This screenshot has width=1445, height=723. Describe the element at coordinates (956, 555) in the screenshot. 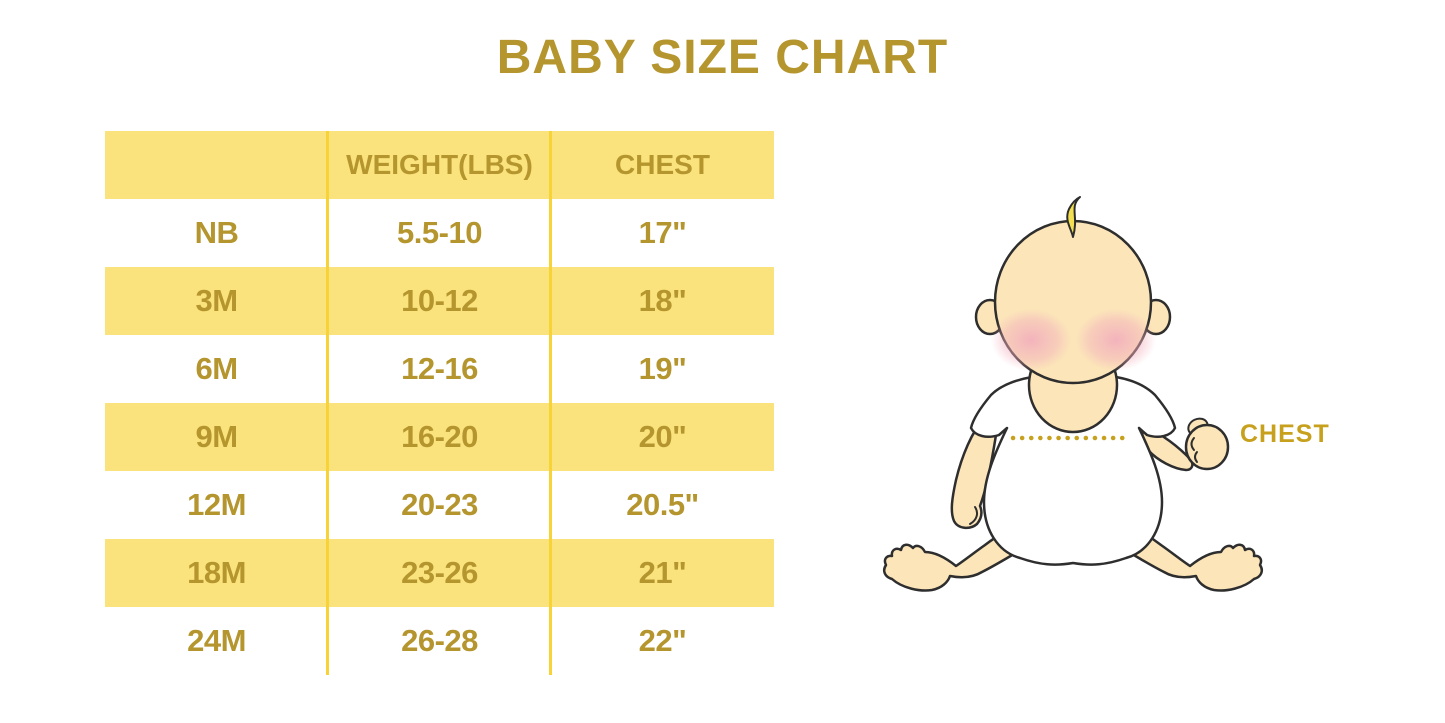

I see `baby-left-leg` at that location.